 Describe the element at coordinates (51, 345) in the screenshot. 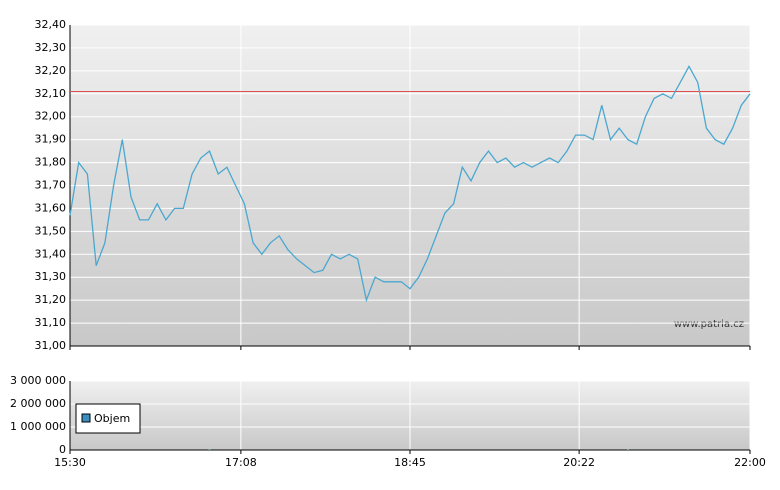

I see `y-tick-label: 31,00` at that location.